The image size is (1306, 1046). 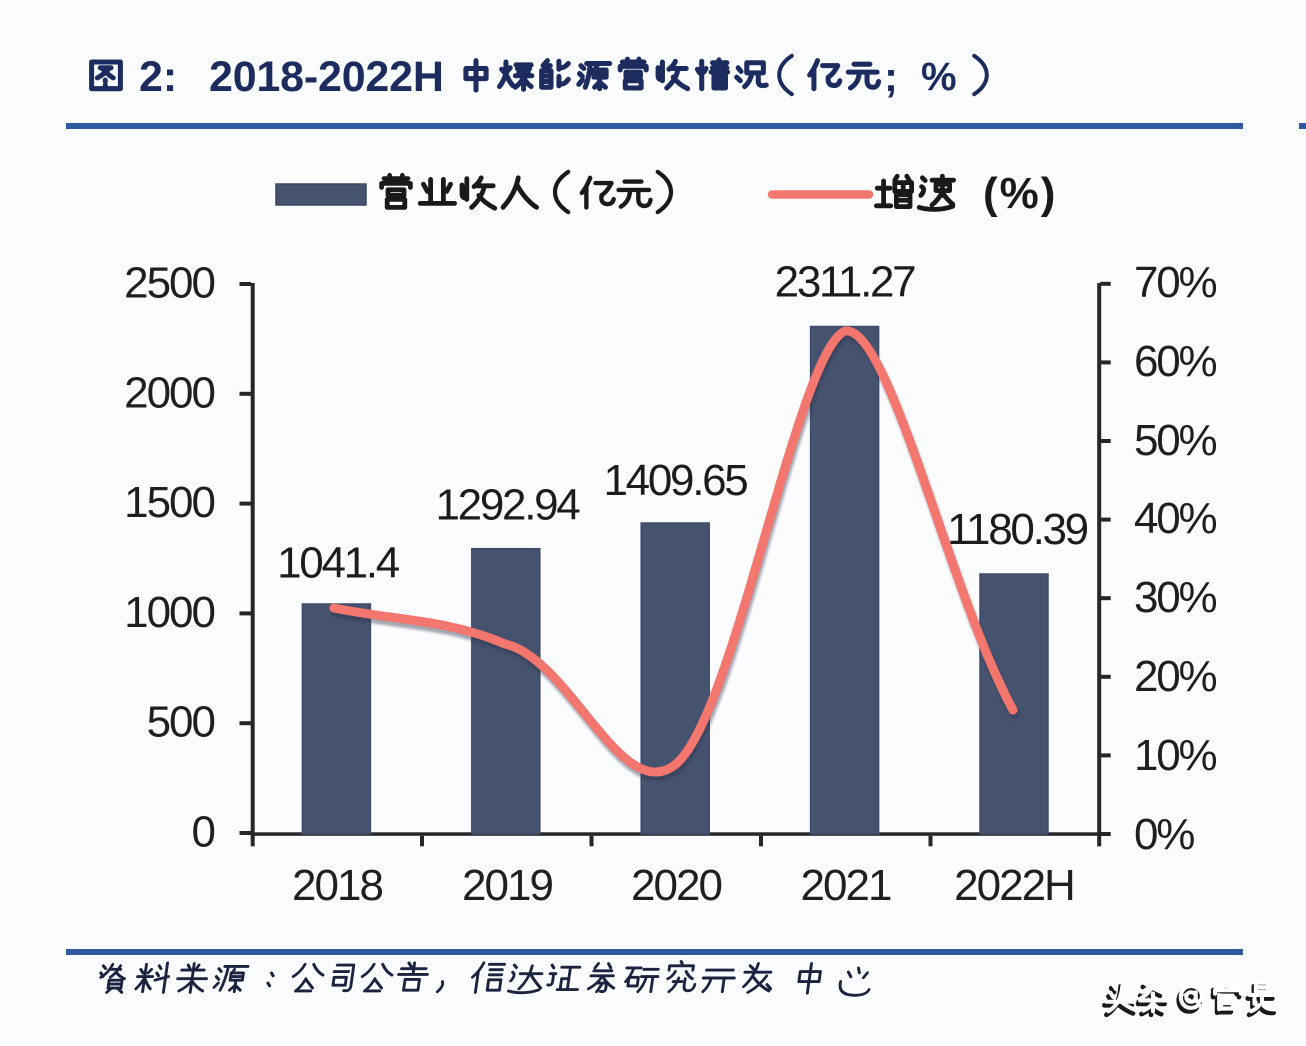 What do you see at coordinates (1175, 440) in the screenshot?
I see `svg-text: 50%` at bounding box center [1175, 440].